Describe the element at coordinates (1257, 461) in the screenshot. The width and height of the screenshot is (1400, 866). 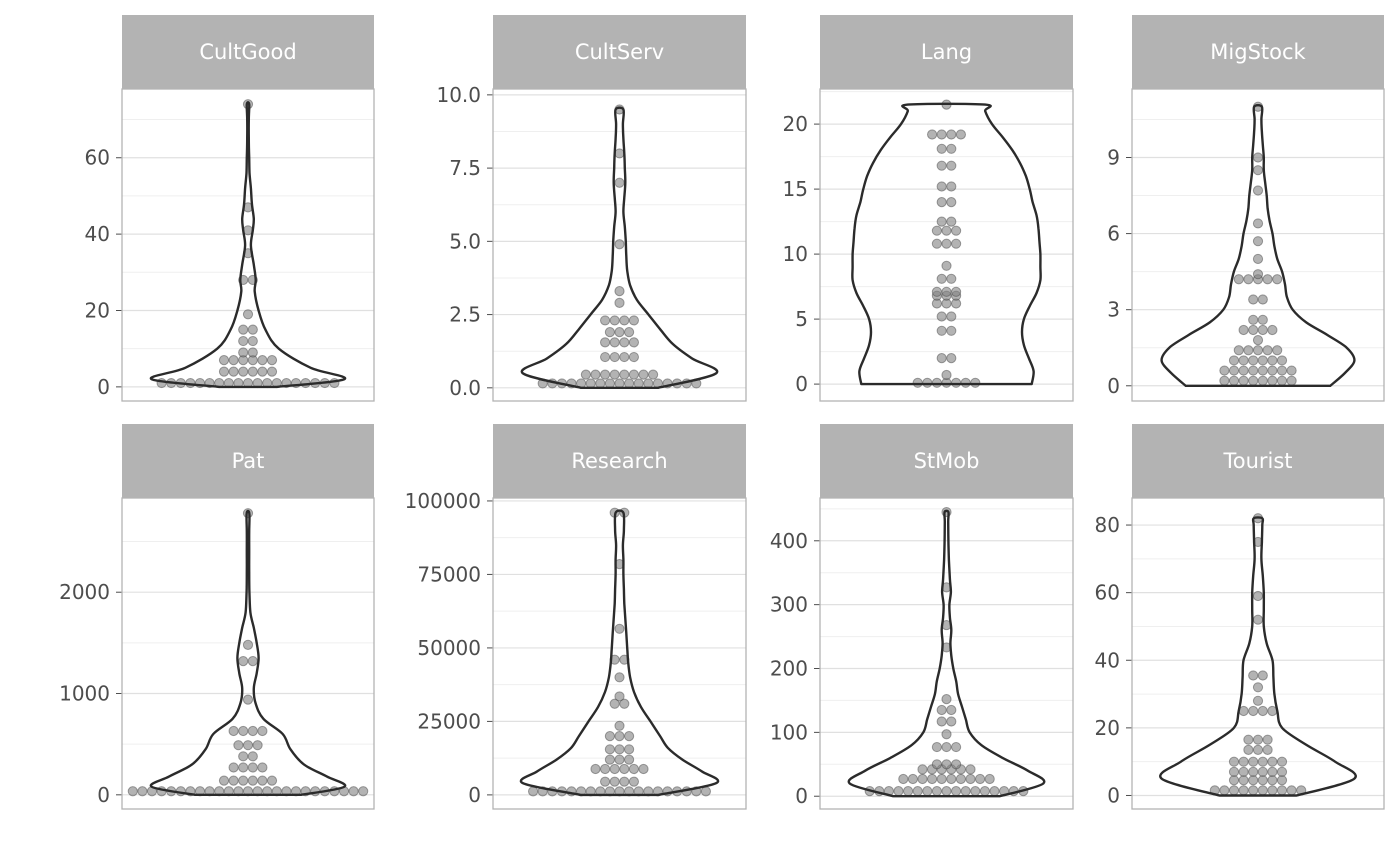
I see `facet-label: Tourist` at that location.